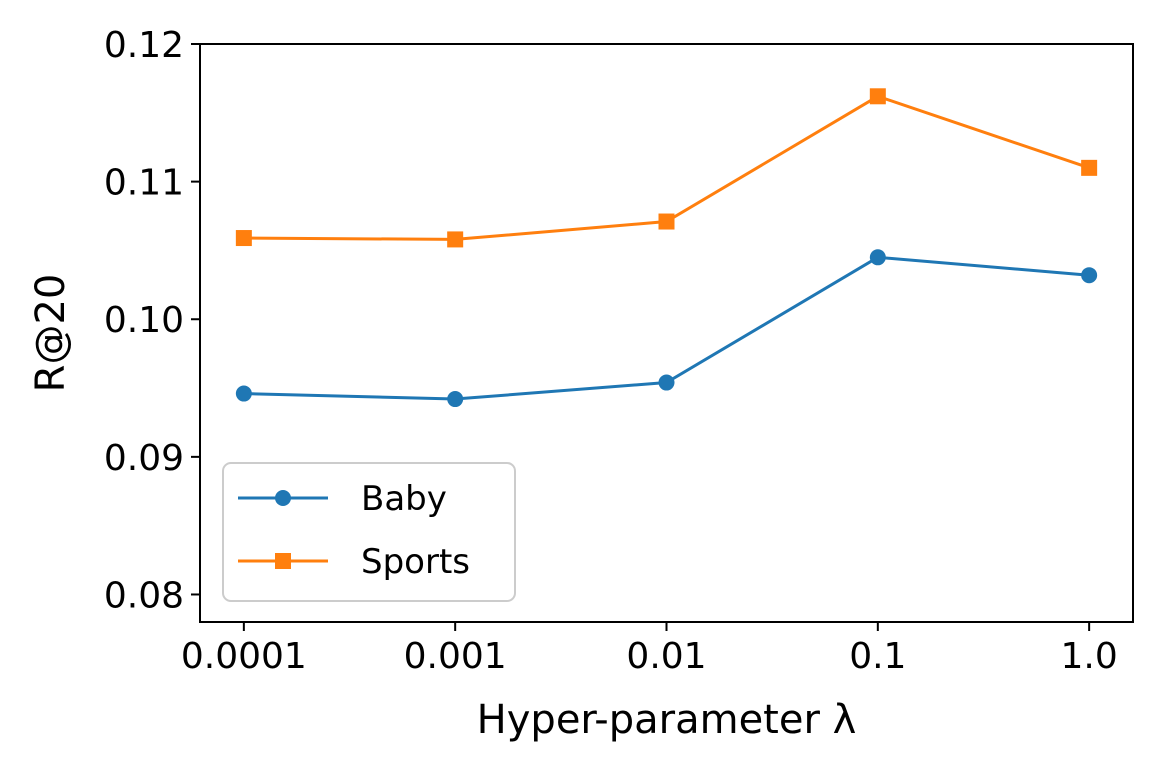  I want to click on legend-label: Baby, so click(404, 499).